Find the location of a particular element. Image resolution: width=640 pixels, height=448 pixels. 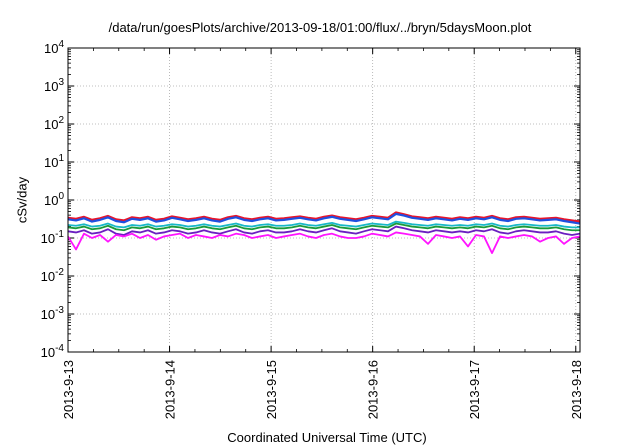

x-tick-label: 2013-9-17 is located at coordinates (474, 389).